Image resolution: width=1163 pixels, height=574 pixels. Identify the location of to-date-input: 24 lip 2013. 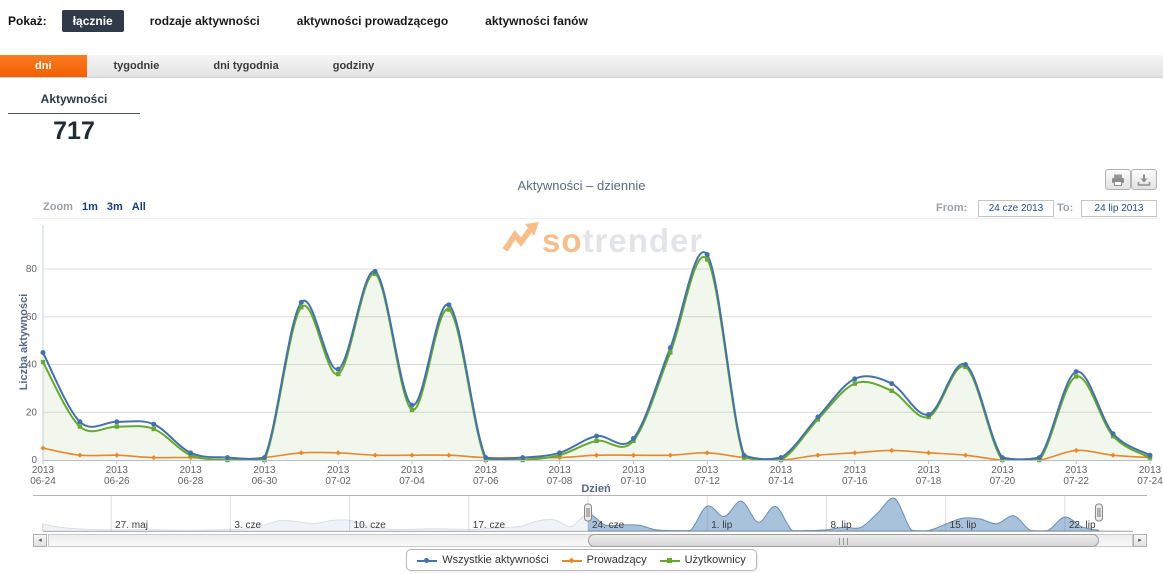
(1119, 208).